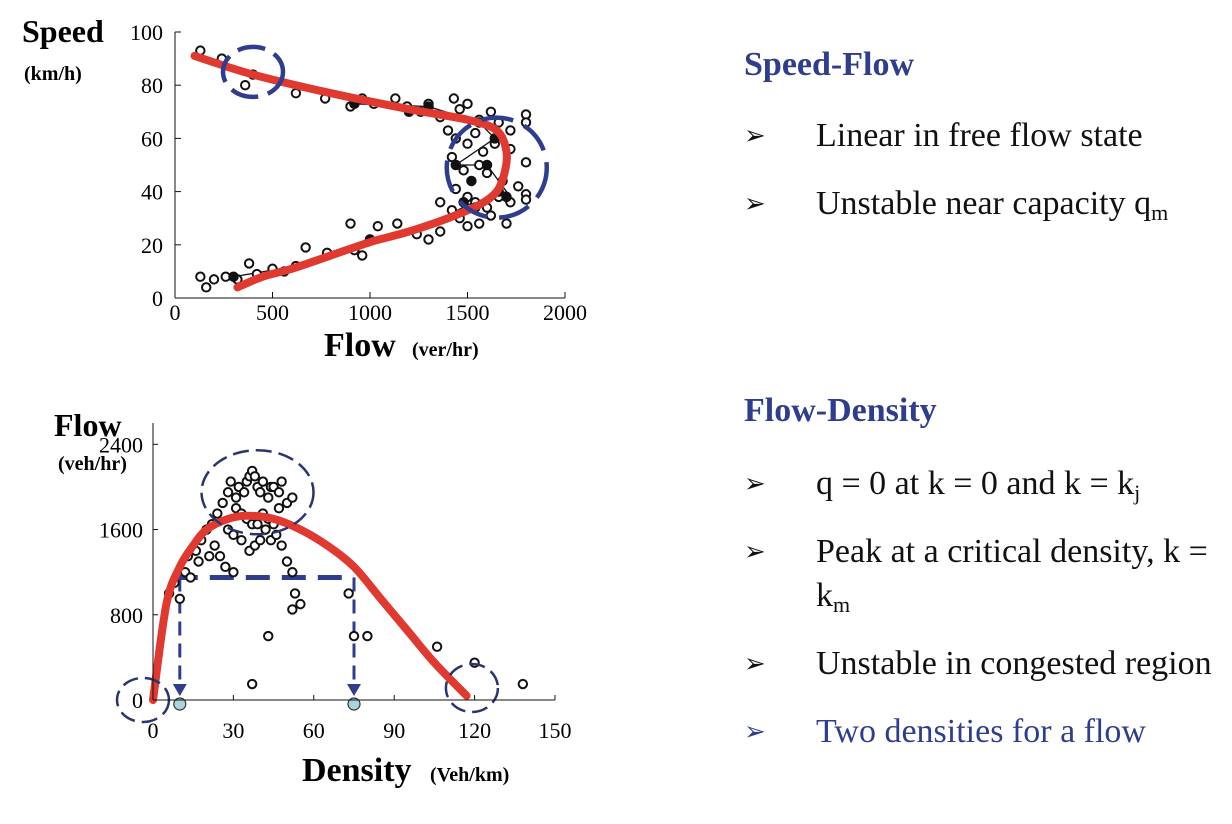  What do you see at coordinates (152, 138) in the screenshot?
I see `y-tick-label: 60` at bounding box center [152, 138].